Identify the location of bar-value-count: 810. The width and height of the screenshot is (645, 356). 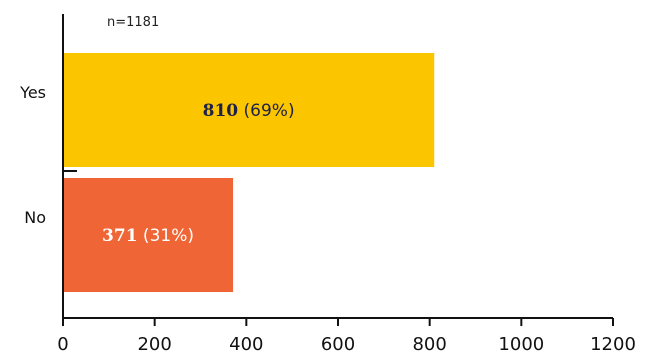
(221, 111).